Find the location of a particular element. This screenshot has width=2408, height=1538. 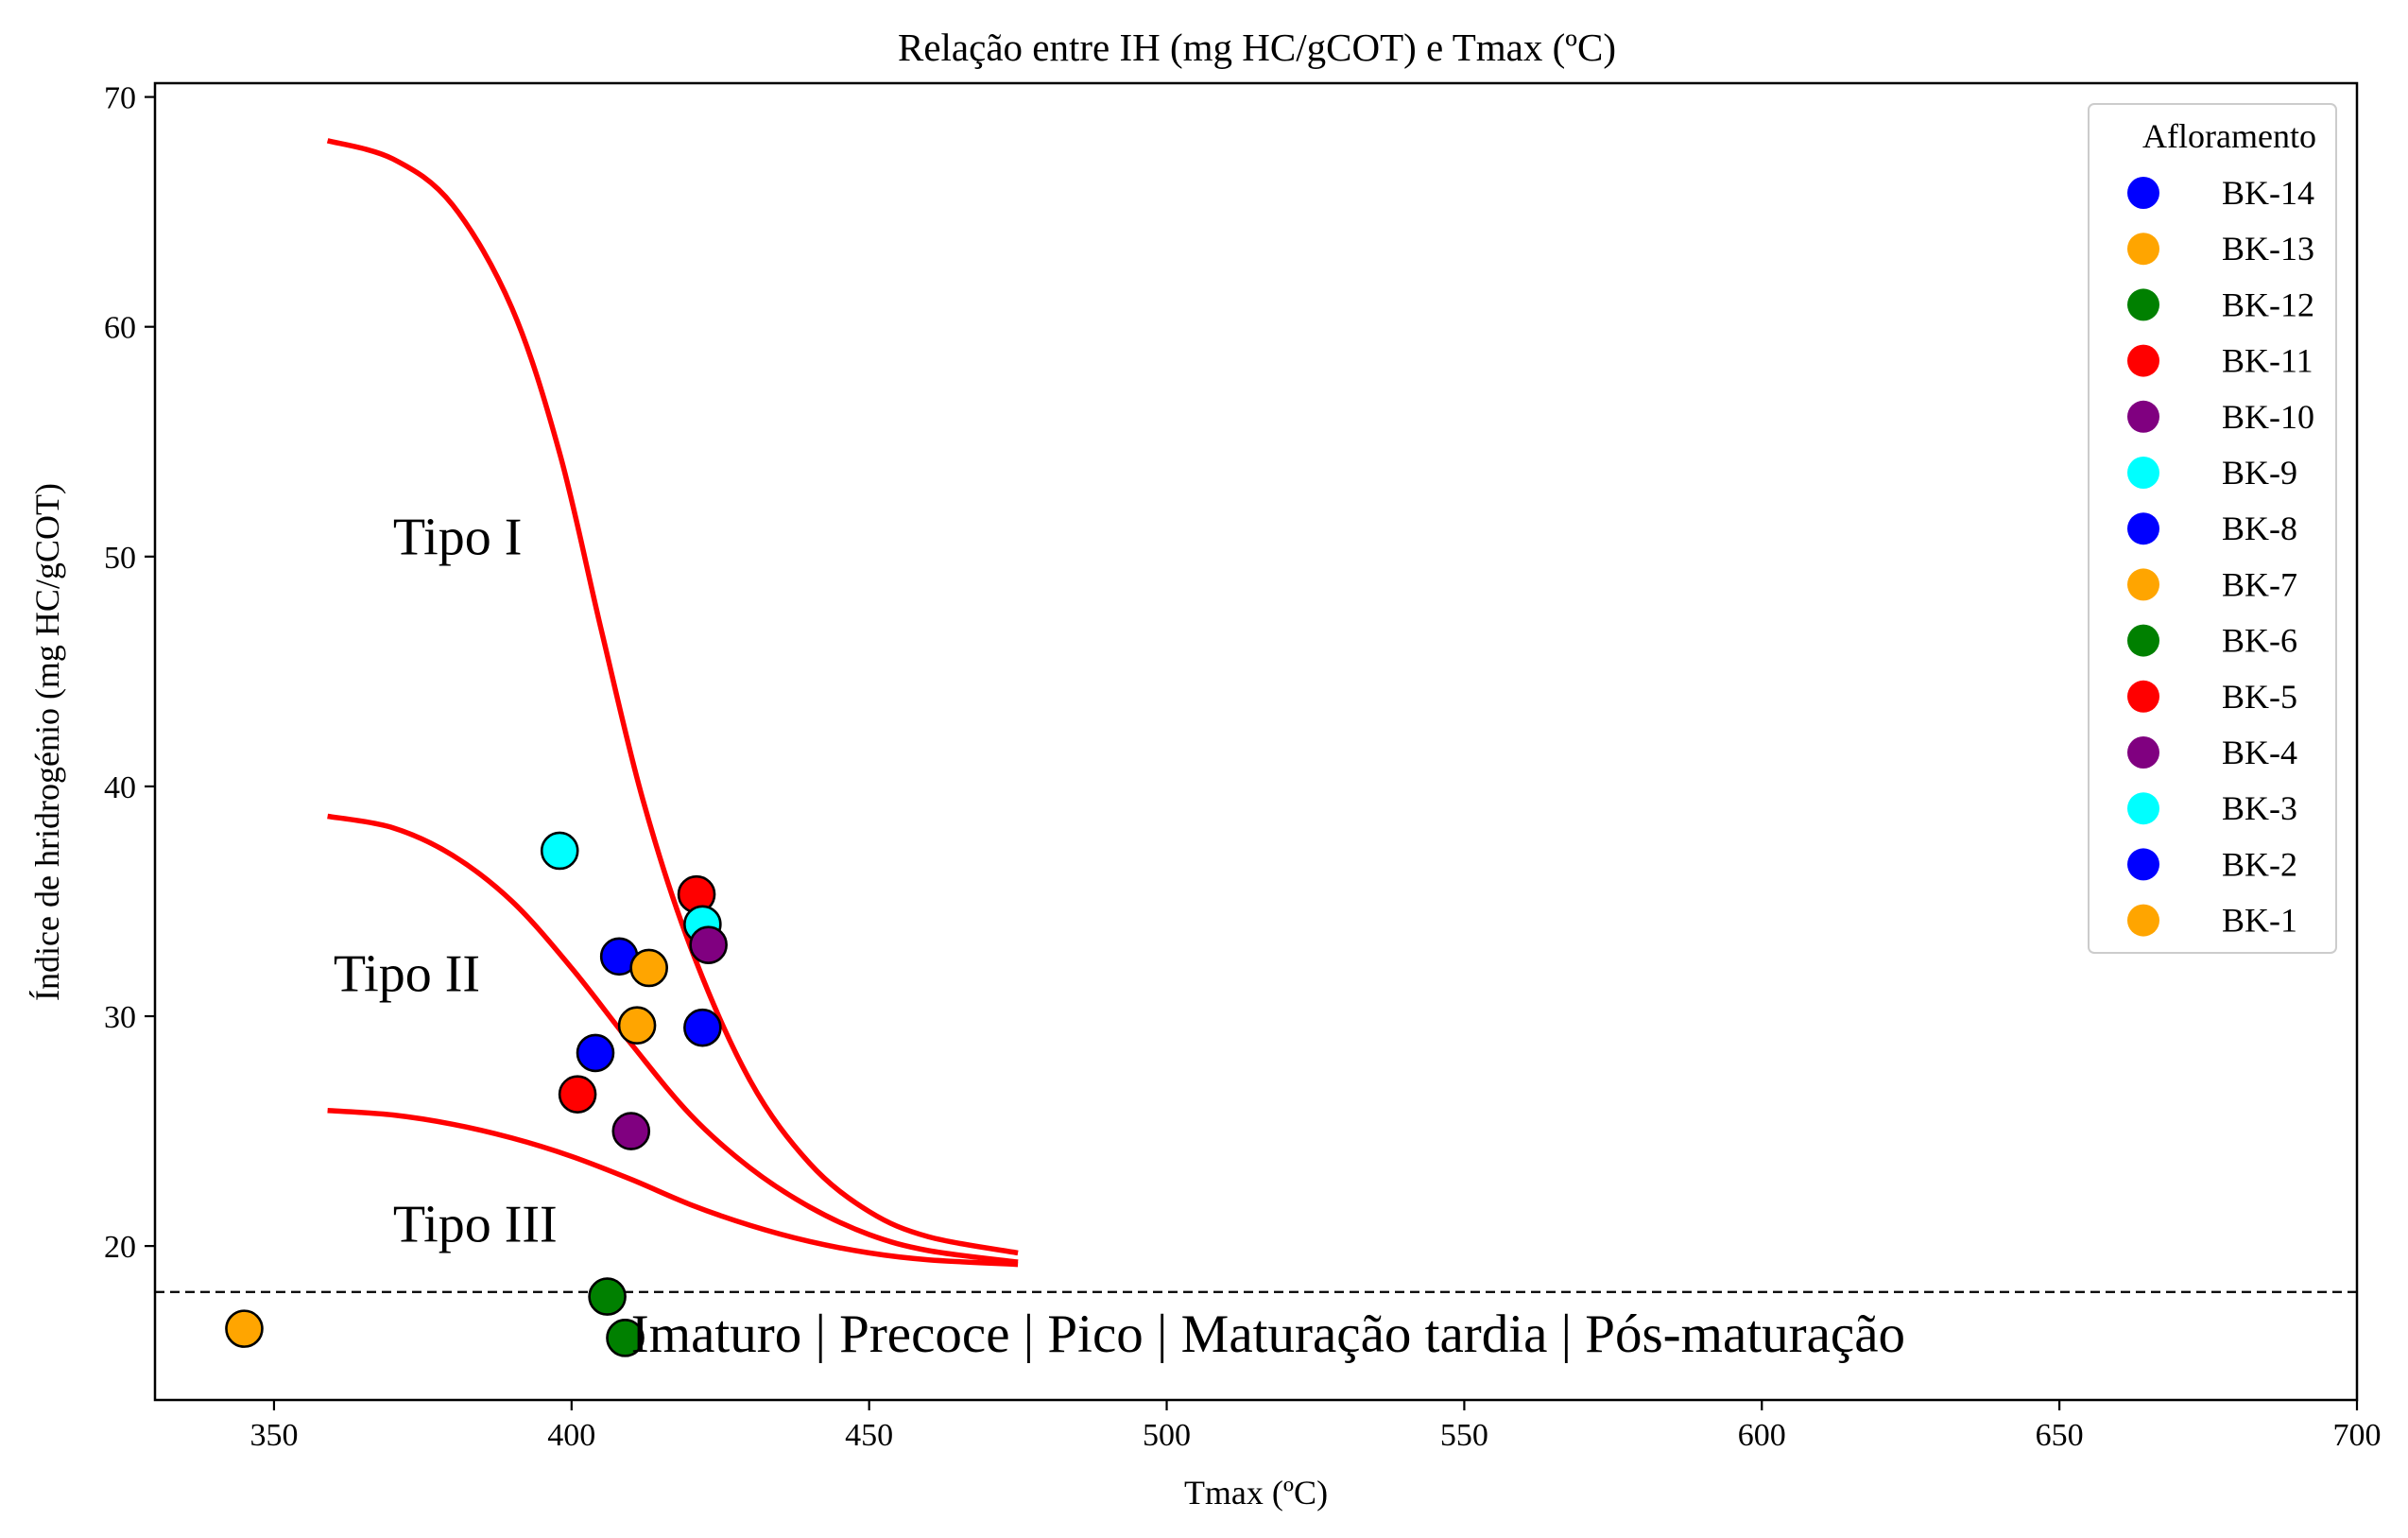

legend-label-bk-13: BK-13 is located at coordinates (2268, 249).